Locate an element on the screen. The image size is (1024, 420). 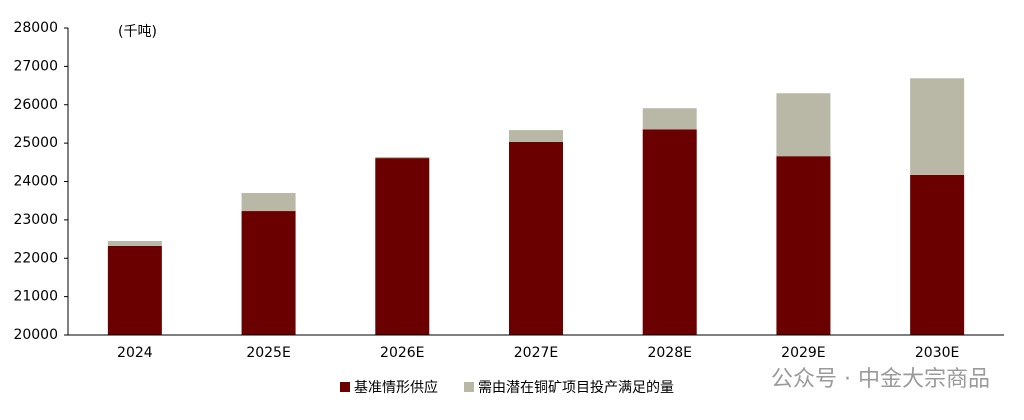
y-tick-label: 22000 is located at coordinates (35, 258).